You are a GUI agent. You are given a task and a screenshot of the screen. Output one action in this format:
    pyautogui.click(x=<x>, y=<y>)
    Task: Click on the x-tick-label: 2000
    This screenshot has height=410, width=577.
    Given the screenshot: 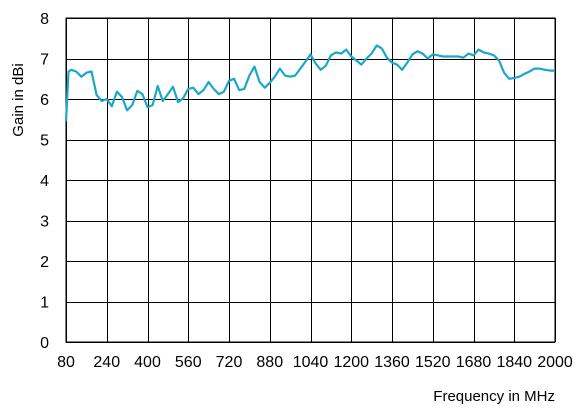 What is the action you would take?
    pyautogui.click(x=555, y=362)
    